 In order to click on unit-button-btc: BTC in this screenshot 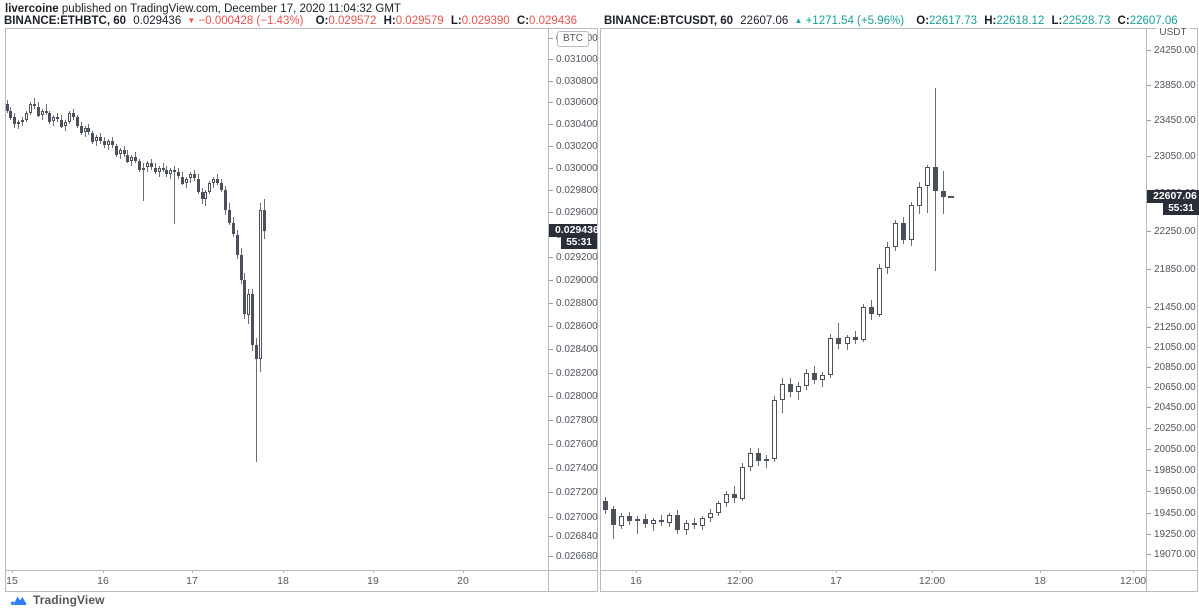, I will do `click(573, 39)`.